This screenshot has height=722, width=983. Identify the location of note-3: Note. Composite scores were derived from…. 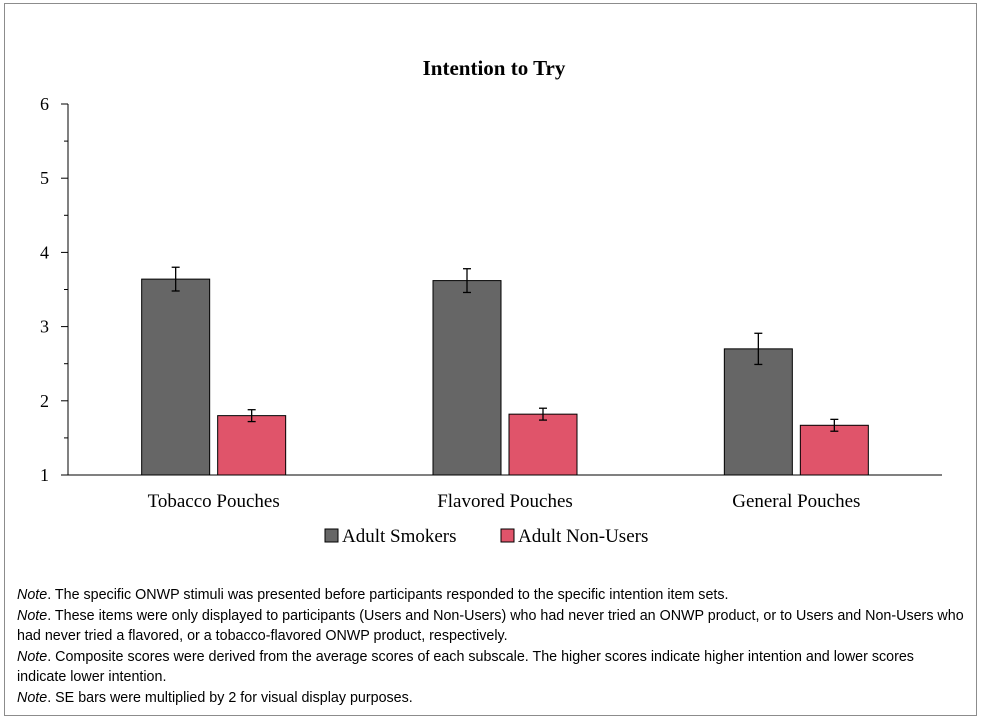
(492, 667).